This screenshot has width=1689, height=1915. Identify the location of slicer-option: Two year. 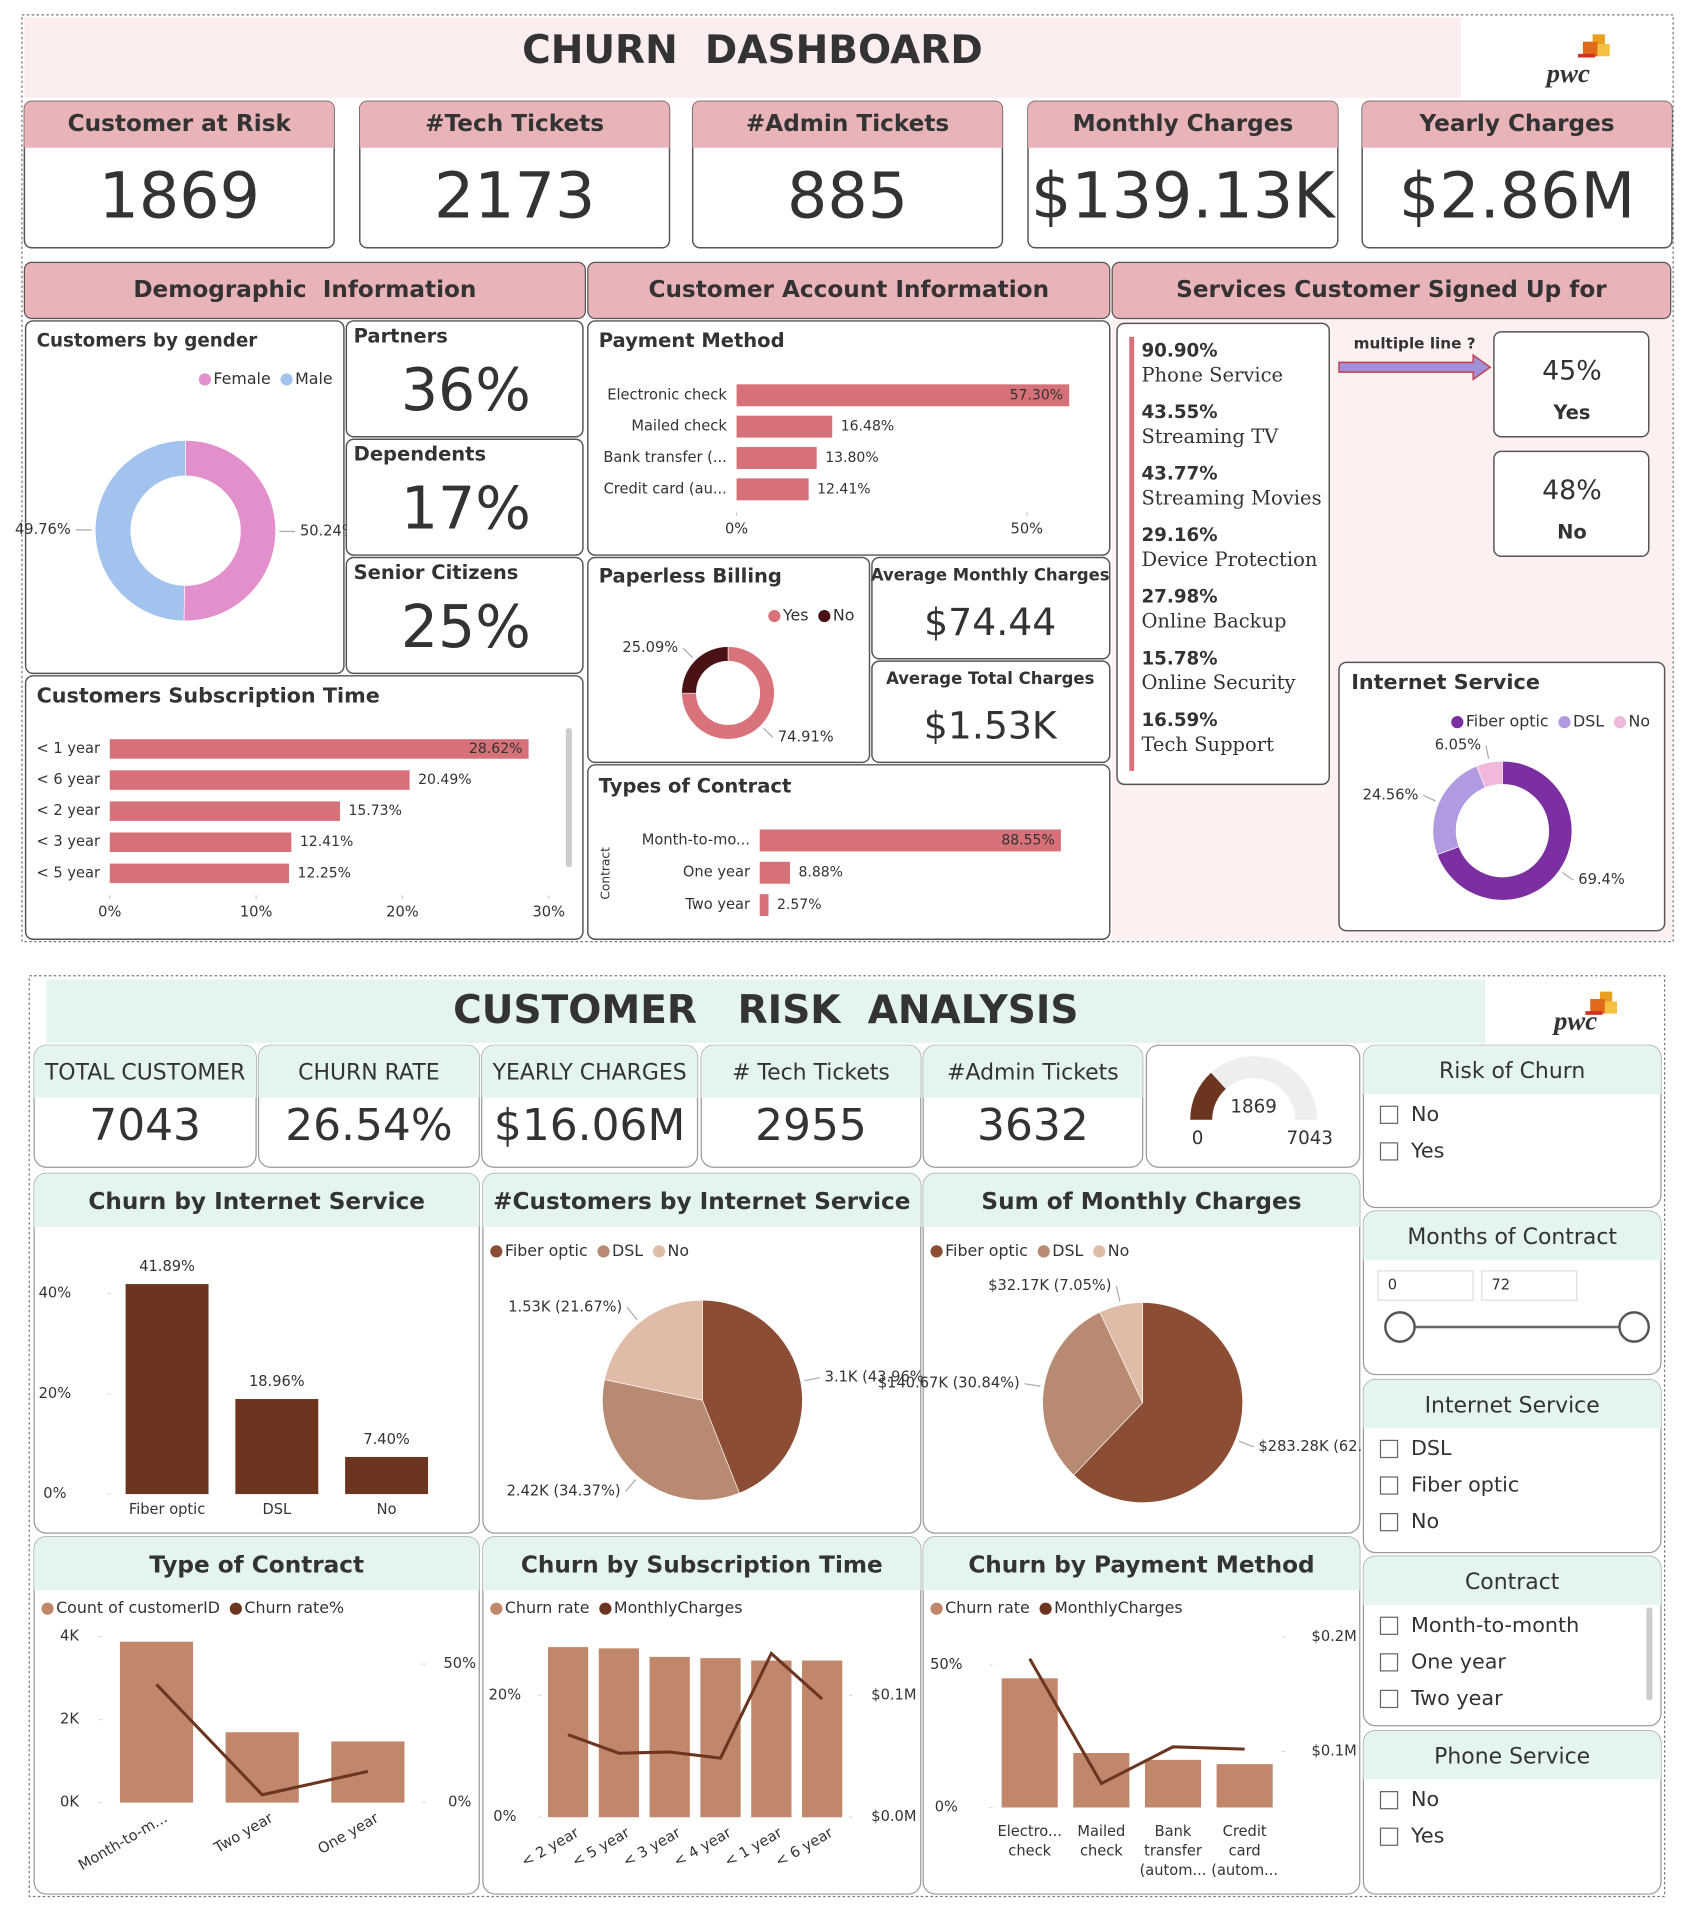
(1456, 1698).